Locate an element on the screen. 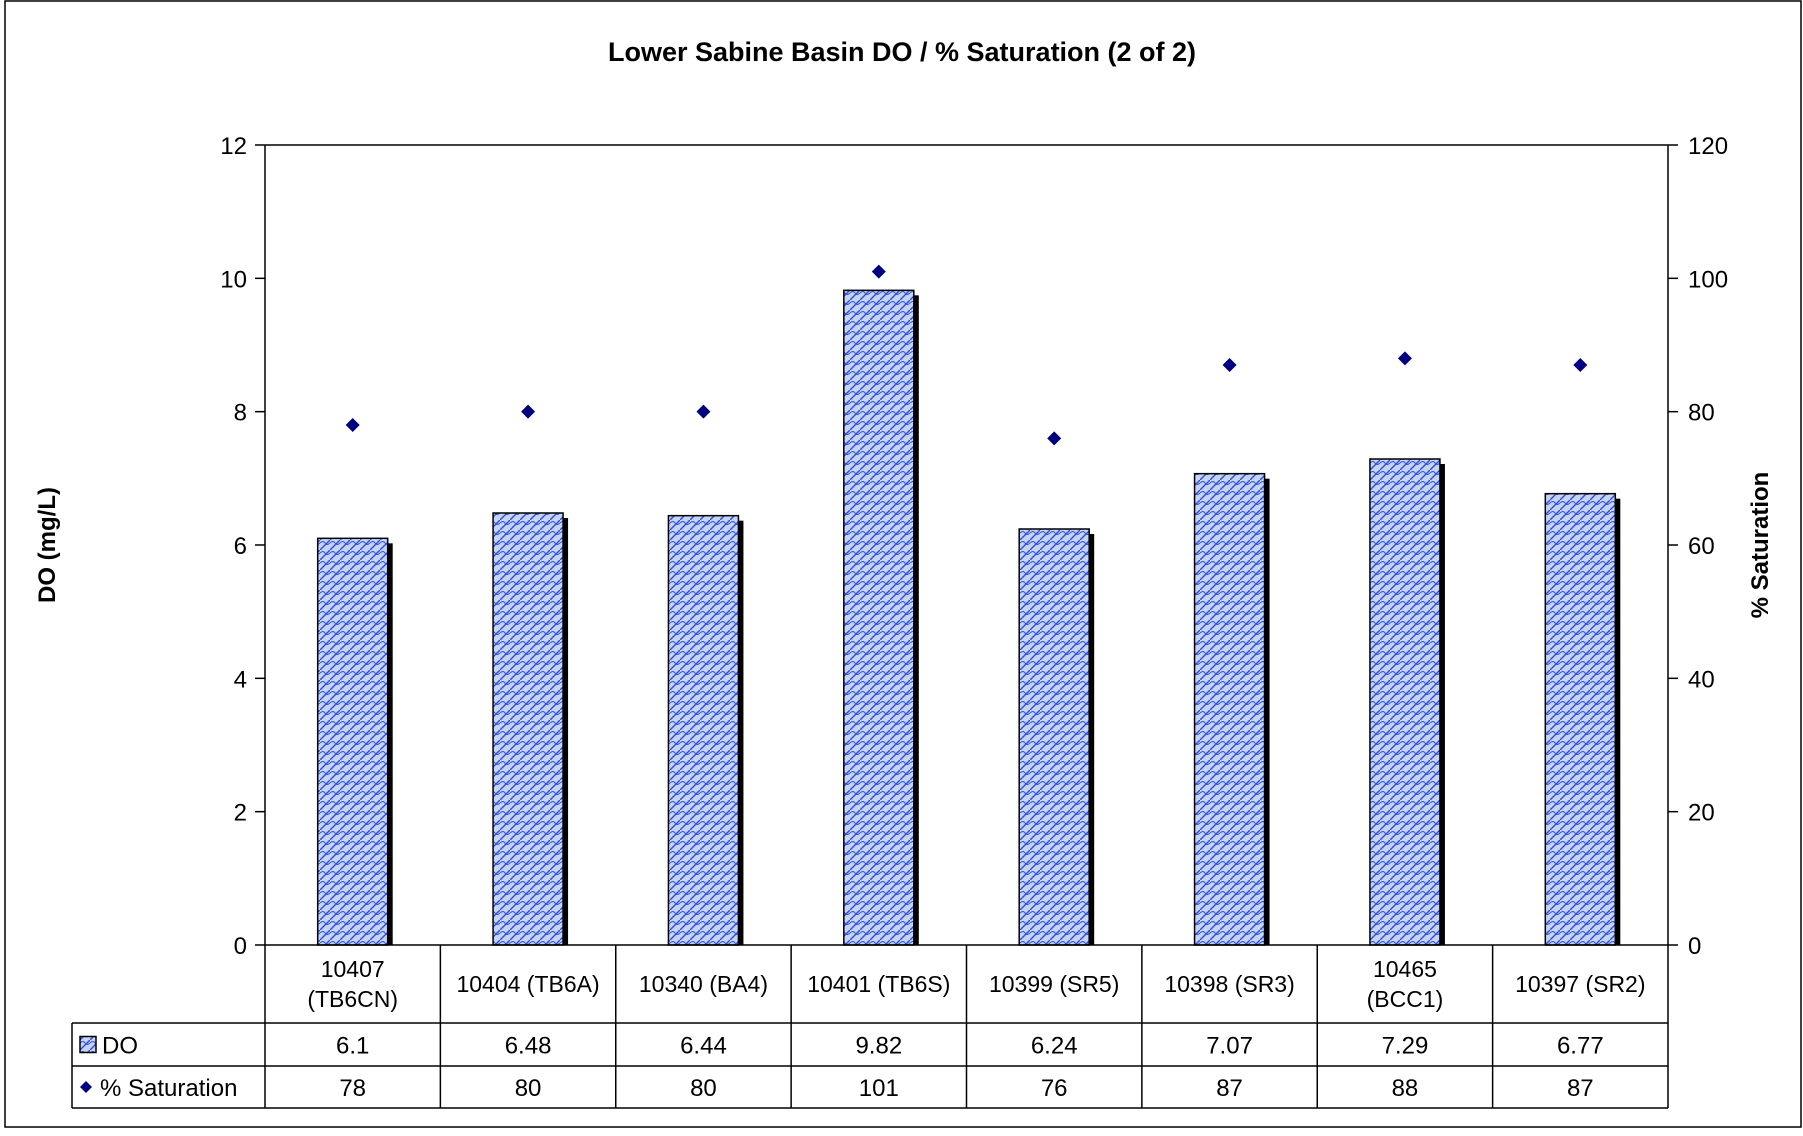 The width and height of the screenshot is (1803, 1136). legend-label-saturation: % Saturation is located at coordinates (168, 1088).